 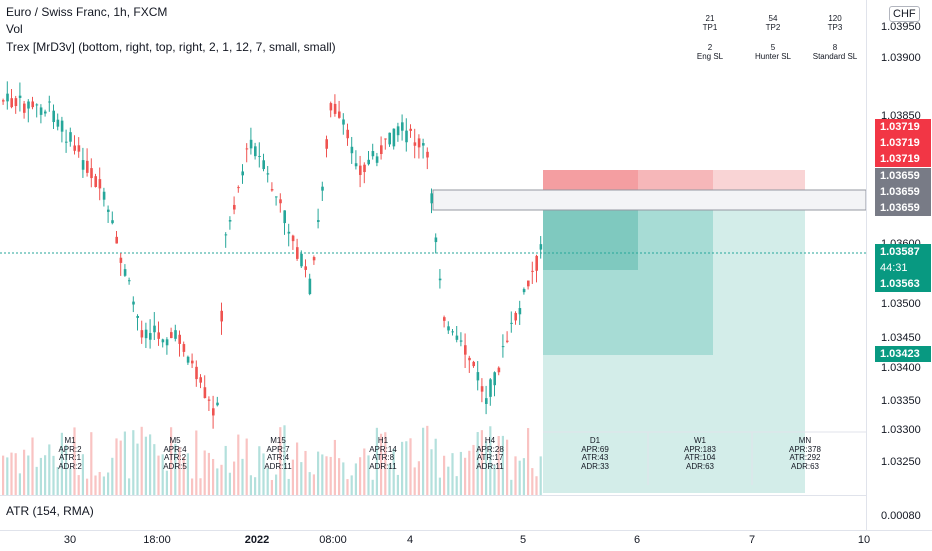 What do you see at coordinates (710, 52) in the screenshot?
I see `eng-sl-cell: 2 Eng SL` at bounding box center [710, 52].